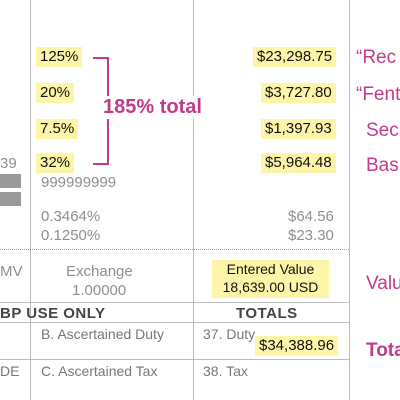  What do you see at coordinates (383, 350) in the screenshot?
I see `annotation-total: Tota` at bounding box center [383, 350].